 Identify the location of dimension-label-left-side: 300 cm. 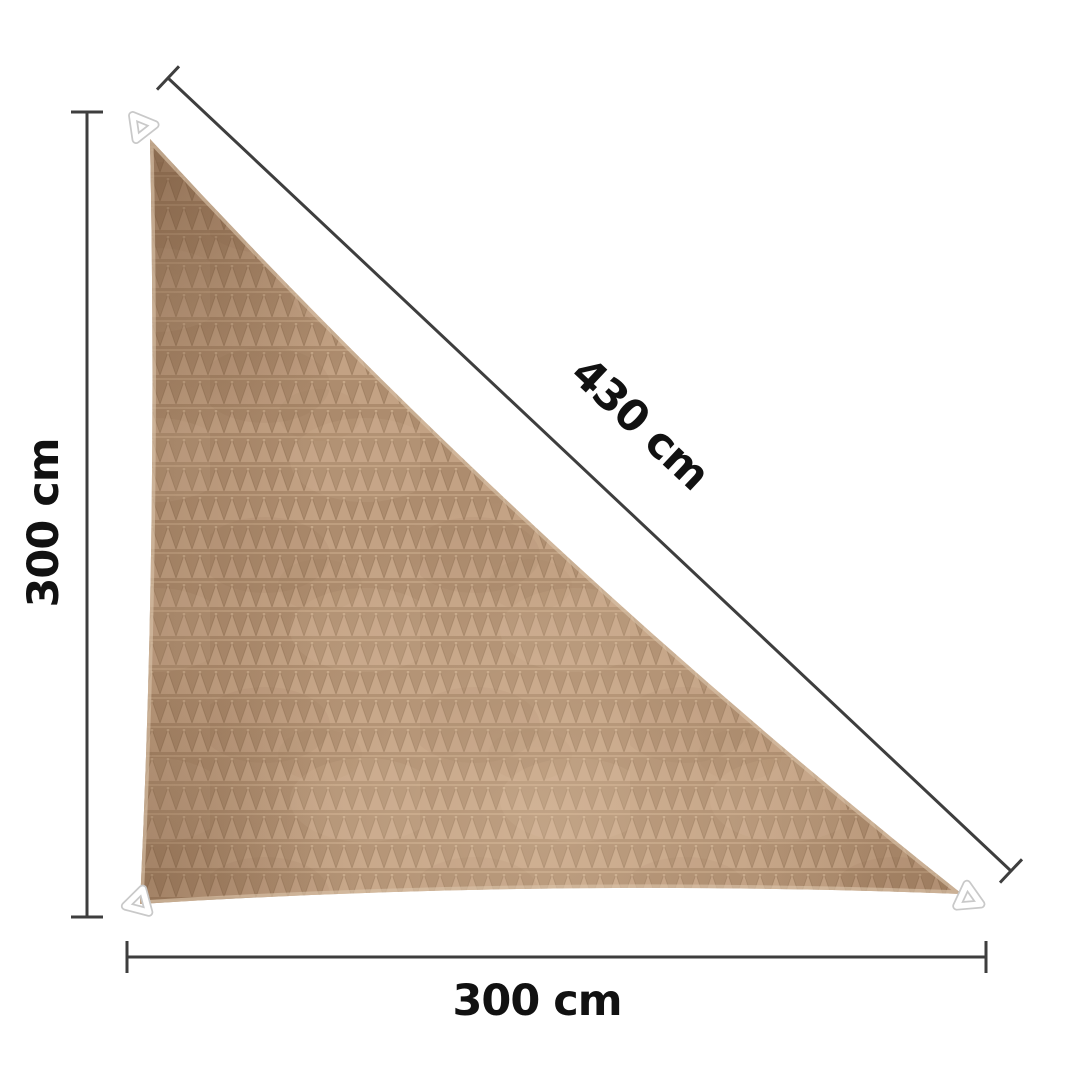
(44, 523).